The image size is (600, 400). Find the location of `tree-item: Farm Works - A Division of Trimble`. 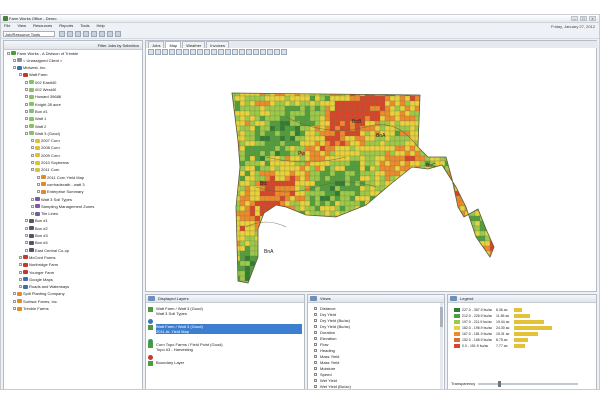

tree-item: Farm Works - A Division of Trimble is located at coordinates (42, 53).